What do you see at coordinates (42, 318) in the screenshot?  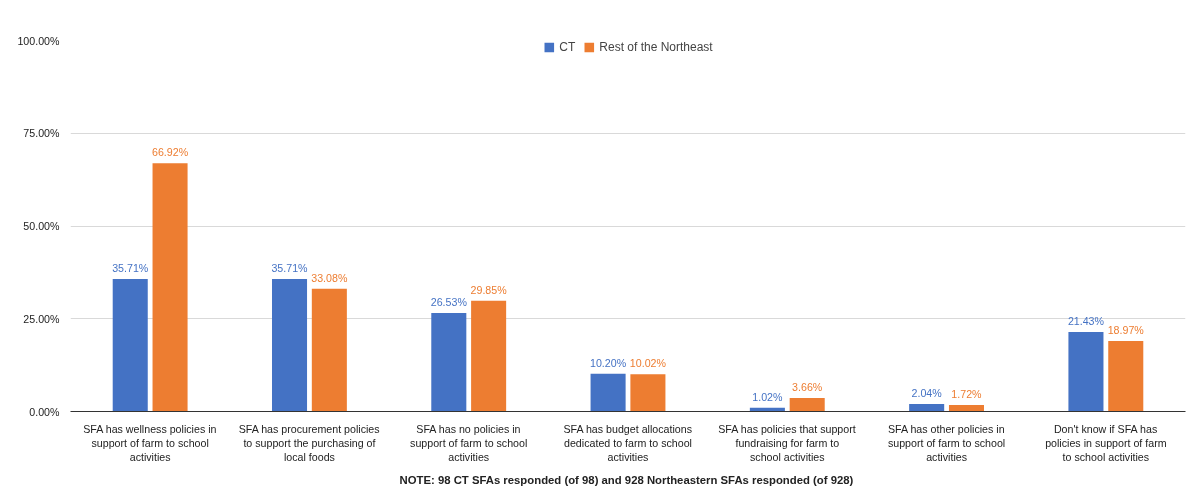 I see `y-tick-label: 25.00%` at bounding box center [42, 318].